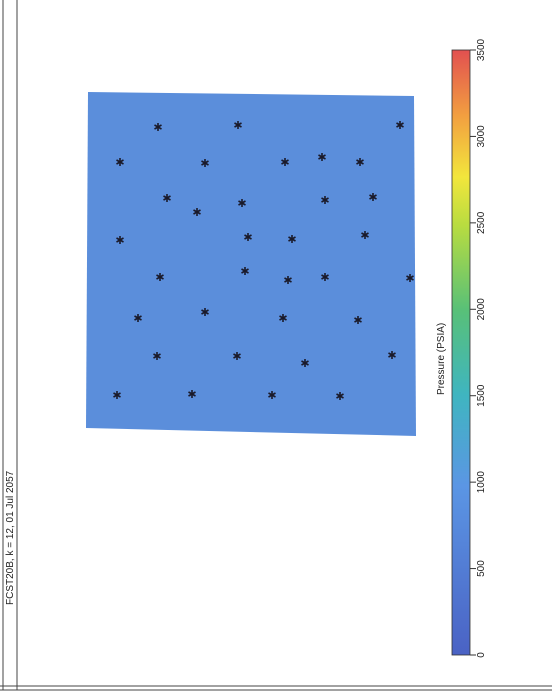 This screenshot has height=695, width=552. I want to click on tick-label: 500, so click(481, 568).